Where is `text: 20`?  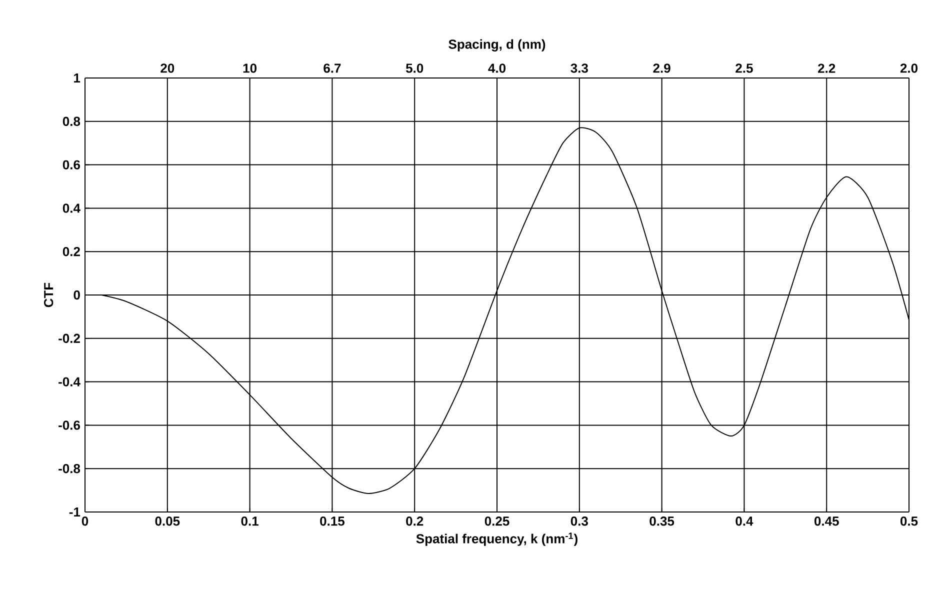 text: 20 is located at coordinates (167, 68).